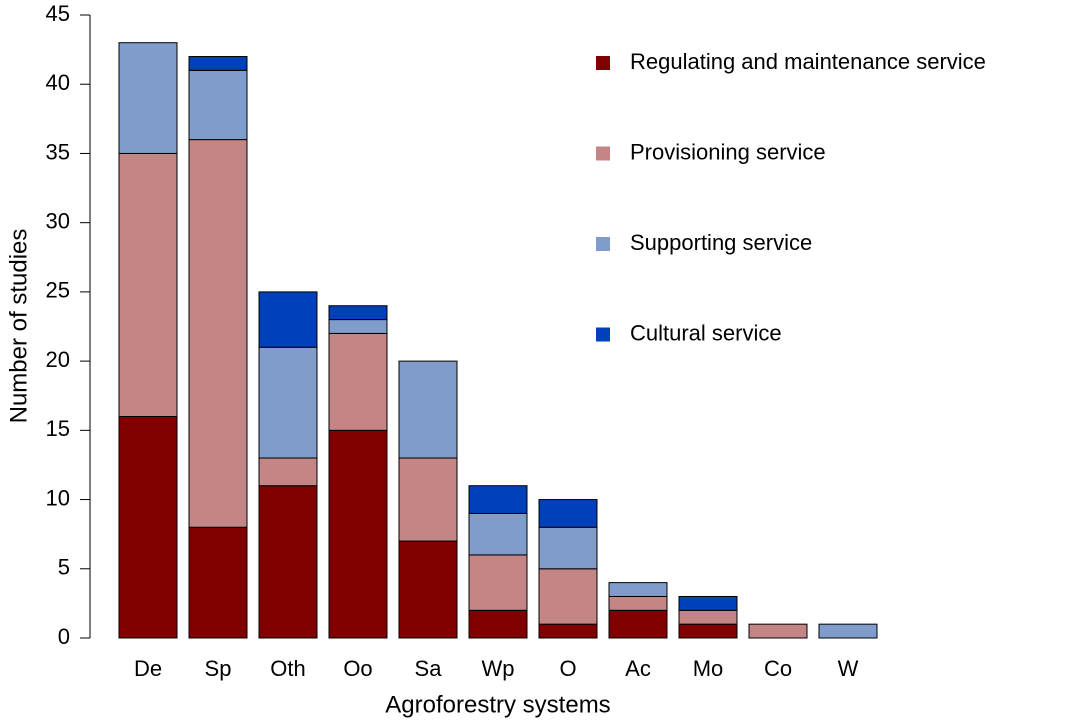 The height and width of the screenshot is (720, 1084). I want to click on y-tick-label: 25, so click(58, 290).